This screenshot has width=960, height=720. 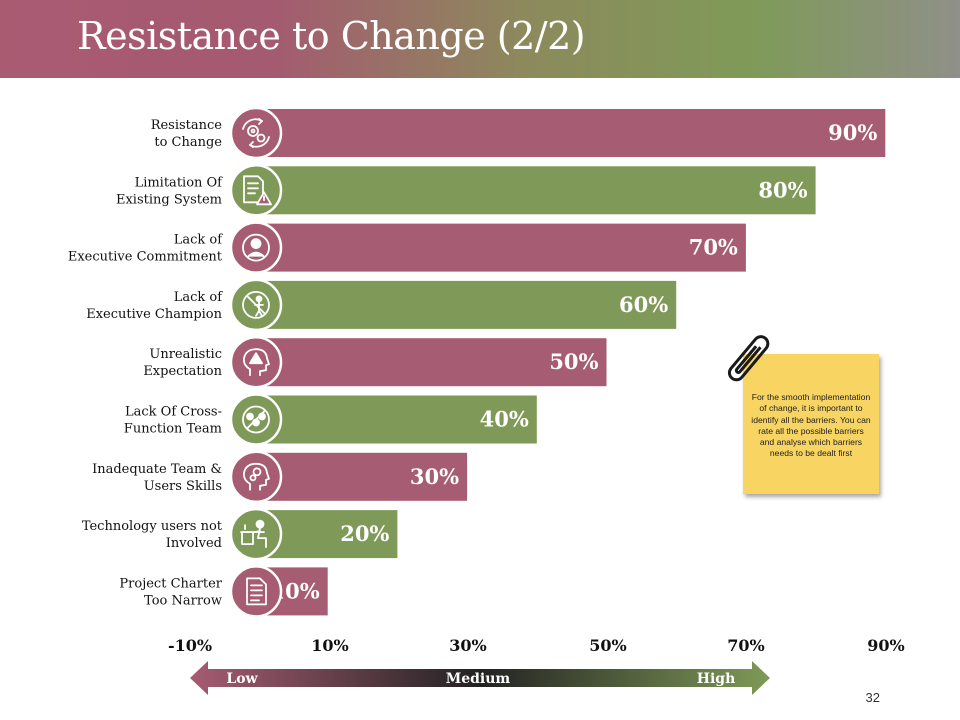 What do you see at coordinates (716, 679) in the screenshot?
I see `scale-label-high: High` at bounding box center [716, 679].